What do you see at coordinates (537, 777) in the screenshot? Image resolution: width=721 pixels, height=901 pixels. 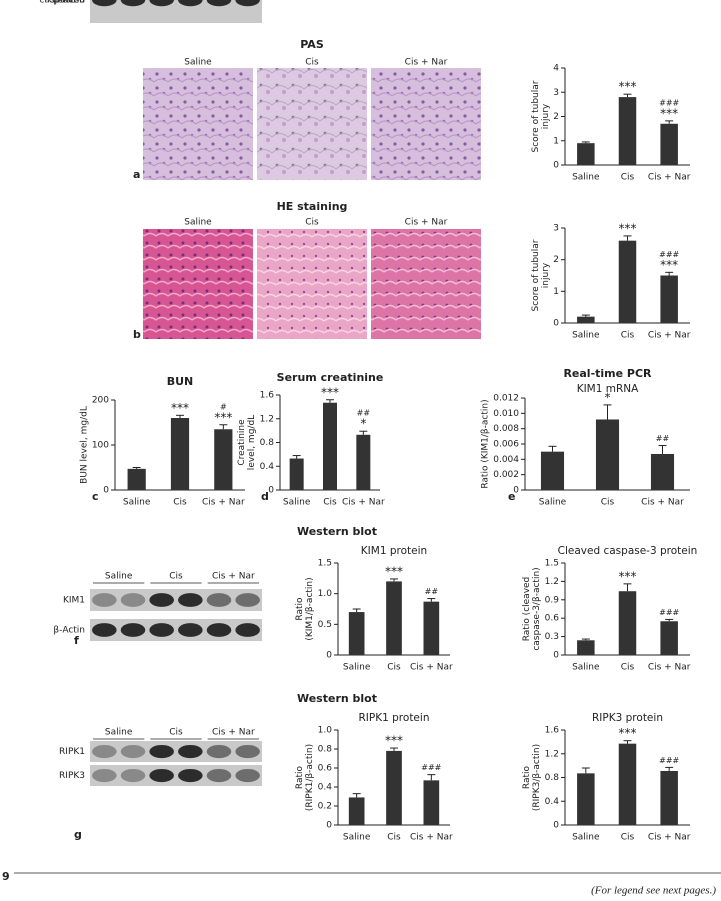 I see `y-axis-label: (RIPK3/β-actin)` at bounding box center [537, 777].